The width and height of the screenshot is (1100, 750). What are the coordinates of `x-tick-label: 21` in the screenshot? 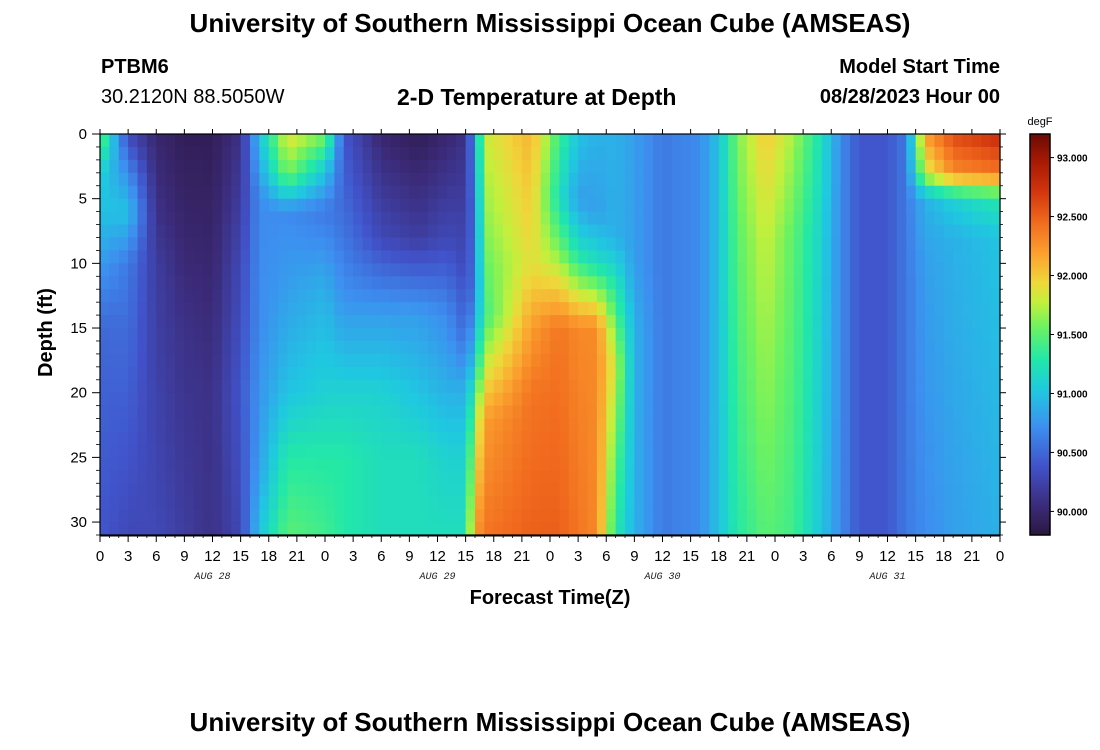 It's located at (972, 556).